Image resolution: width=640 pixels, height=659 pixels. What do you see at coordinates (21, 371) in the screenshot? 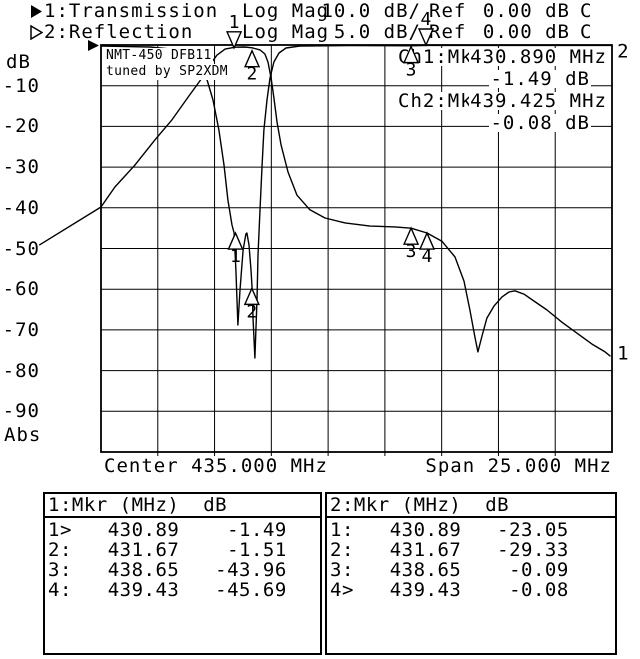
I see `y-tick-label--80: -80` at bounding box center [21, 371].